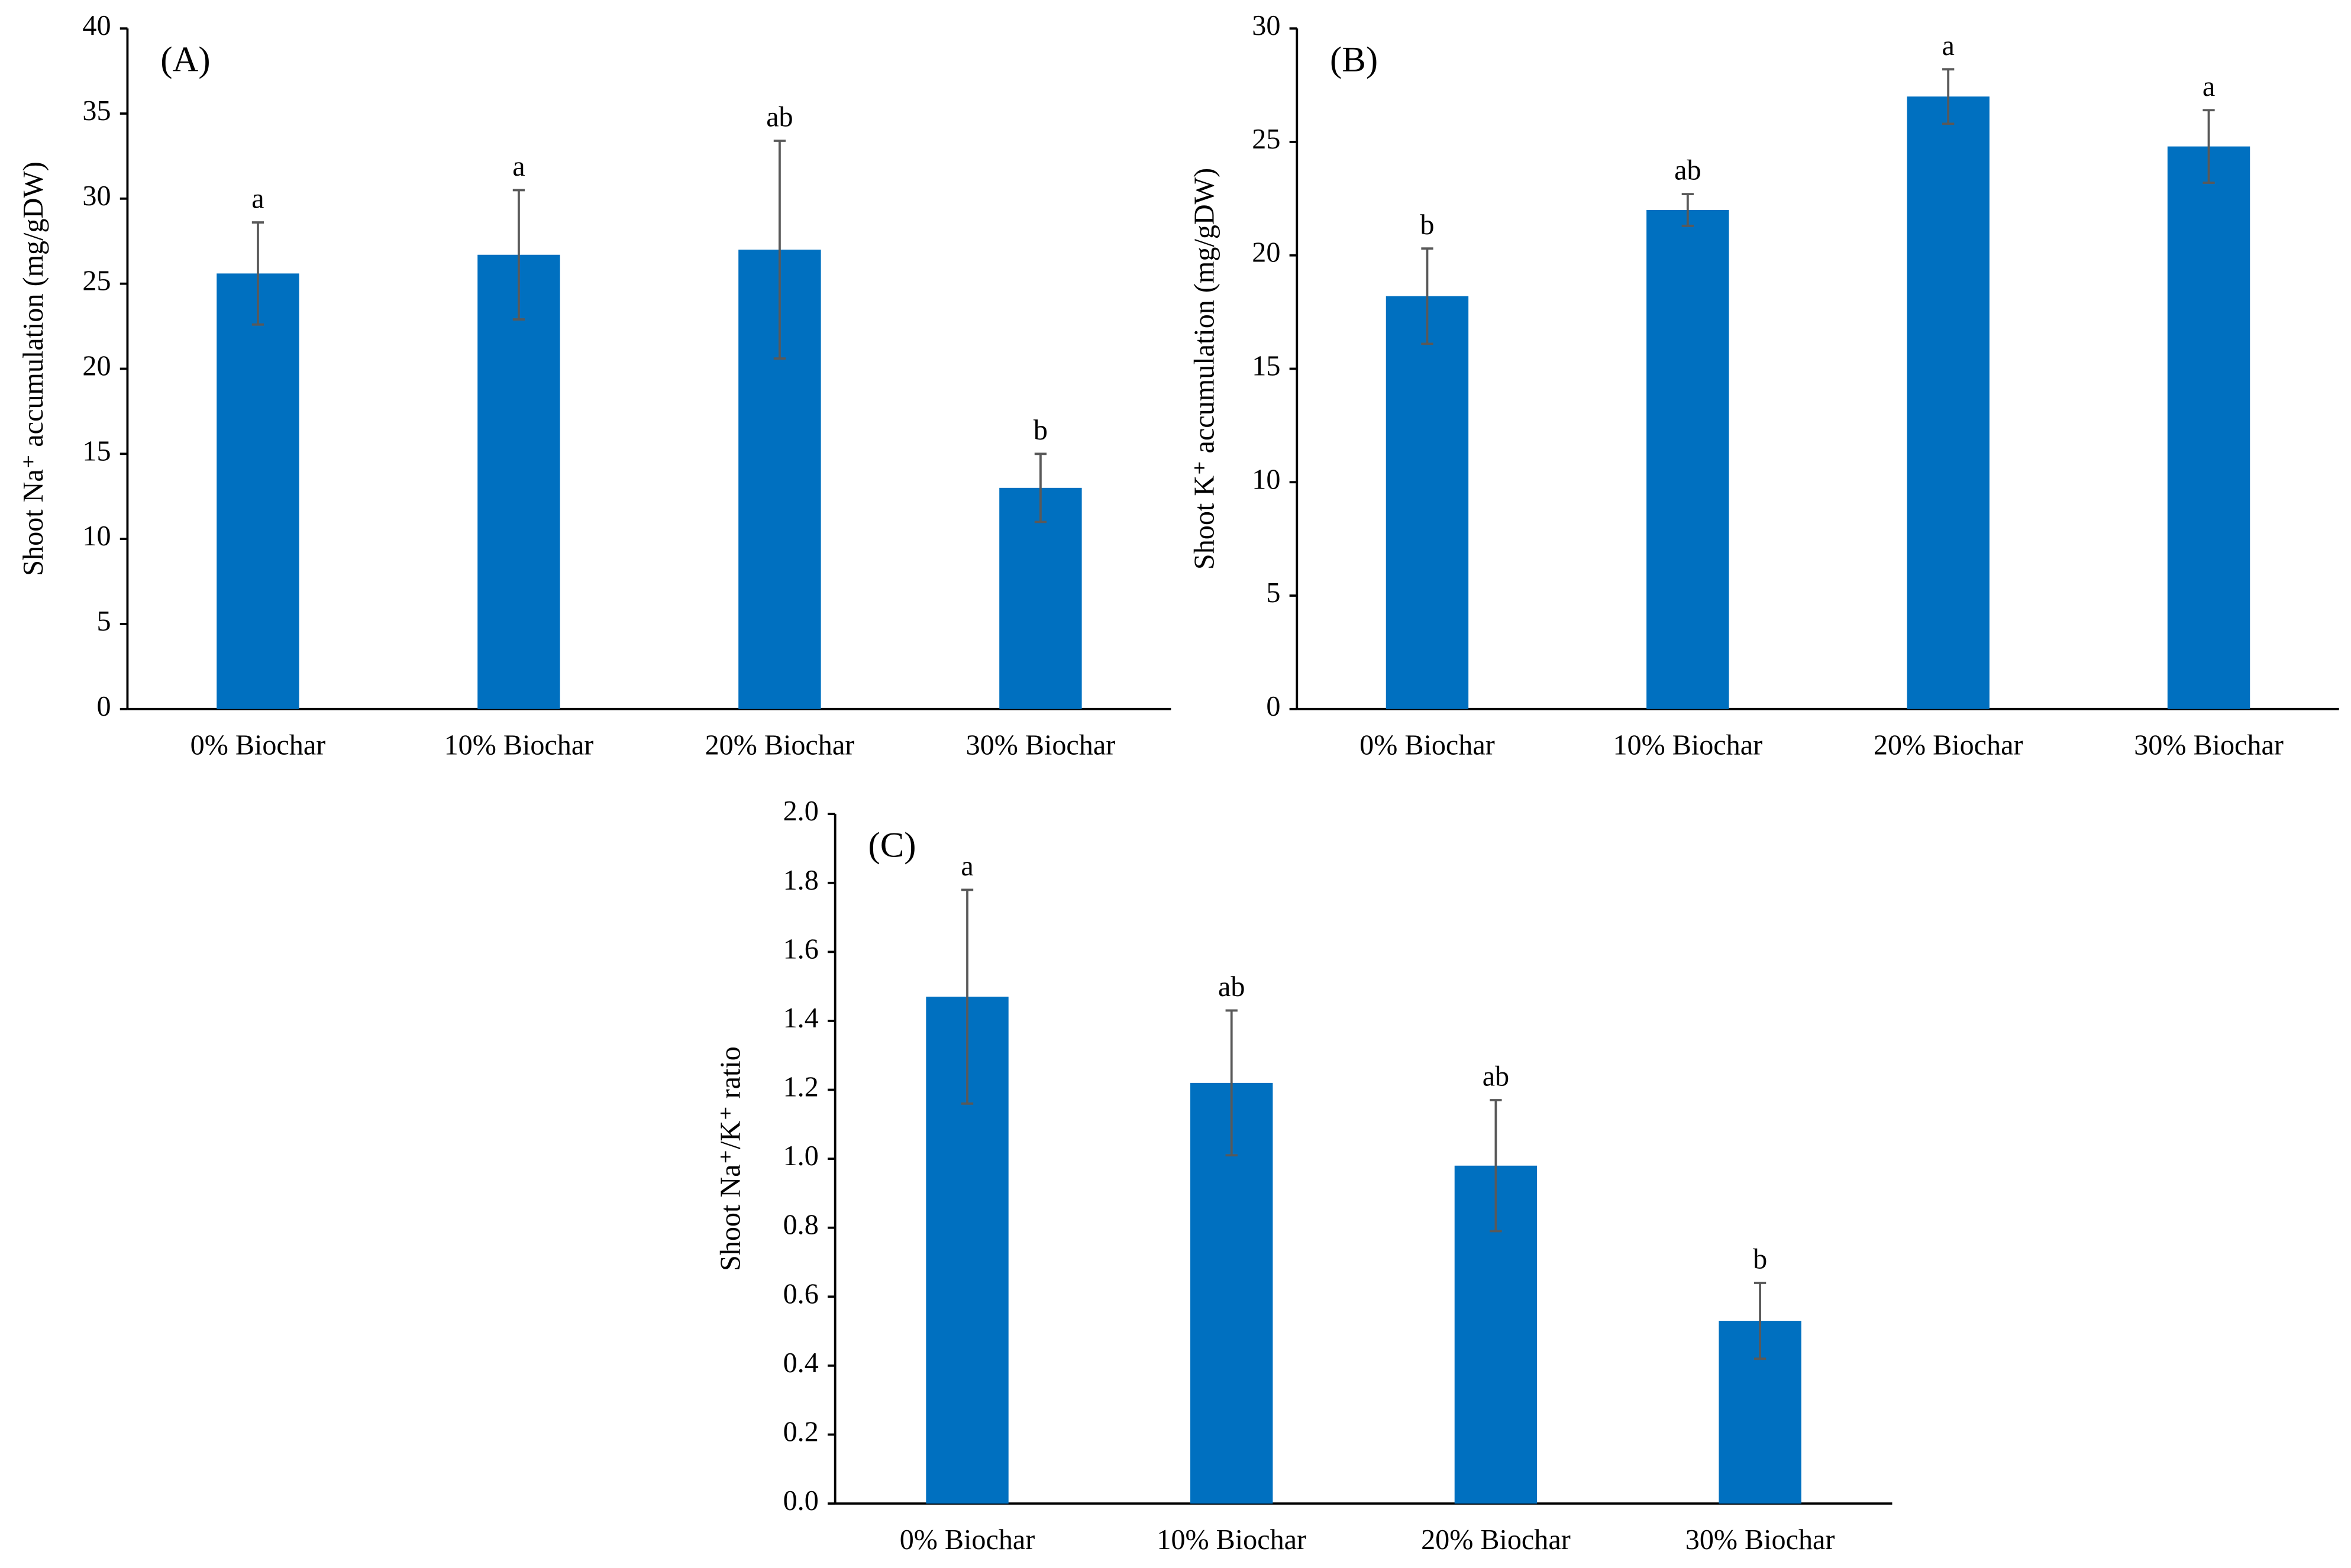 Image resolution: width=2351 pixels, height=1568 pixels. Describe the element at coordinates (801, 1294) in the screenshot. I see `y-tick-label: 0.6` at that location.